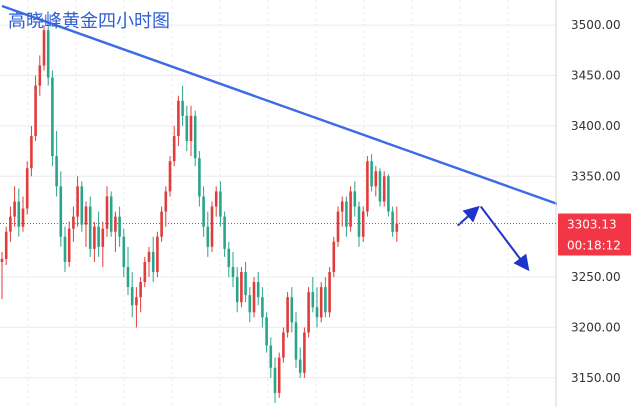 The image size is (639, 407). Describe the element at coordinates (596, 277) in the screenshot. I see `y-tick-label: 3250.00` at that location.